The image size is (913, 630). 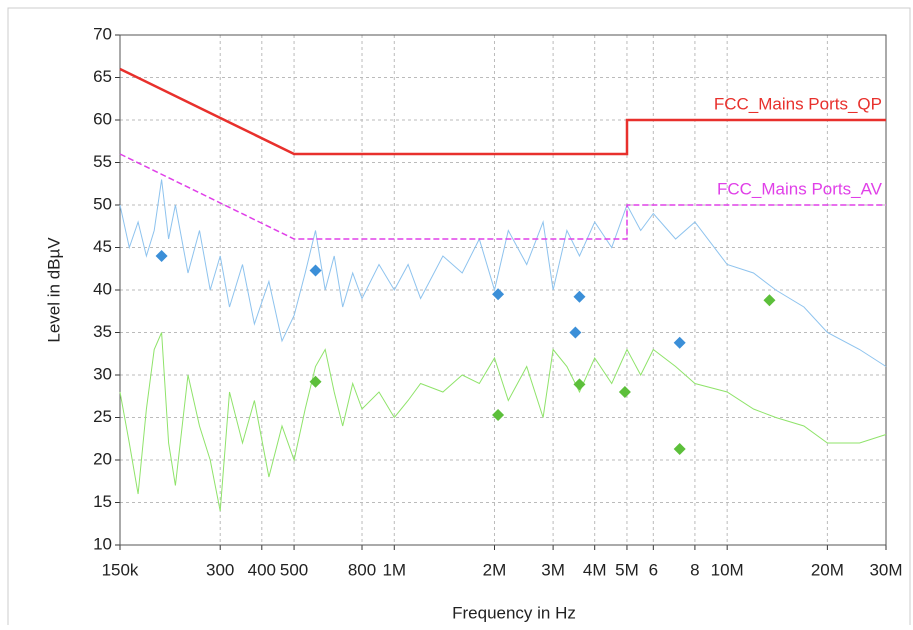 I want to click on y-tick-label: 50, so click(x=102, y=203).